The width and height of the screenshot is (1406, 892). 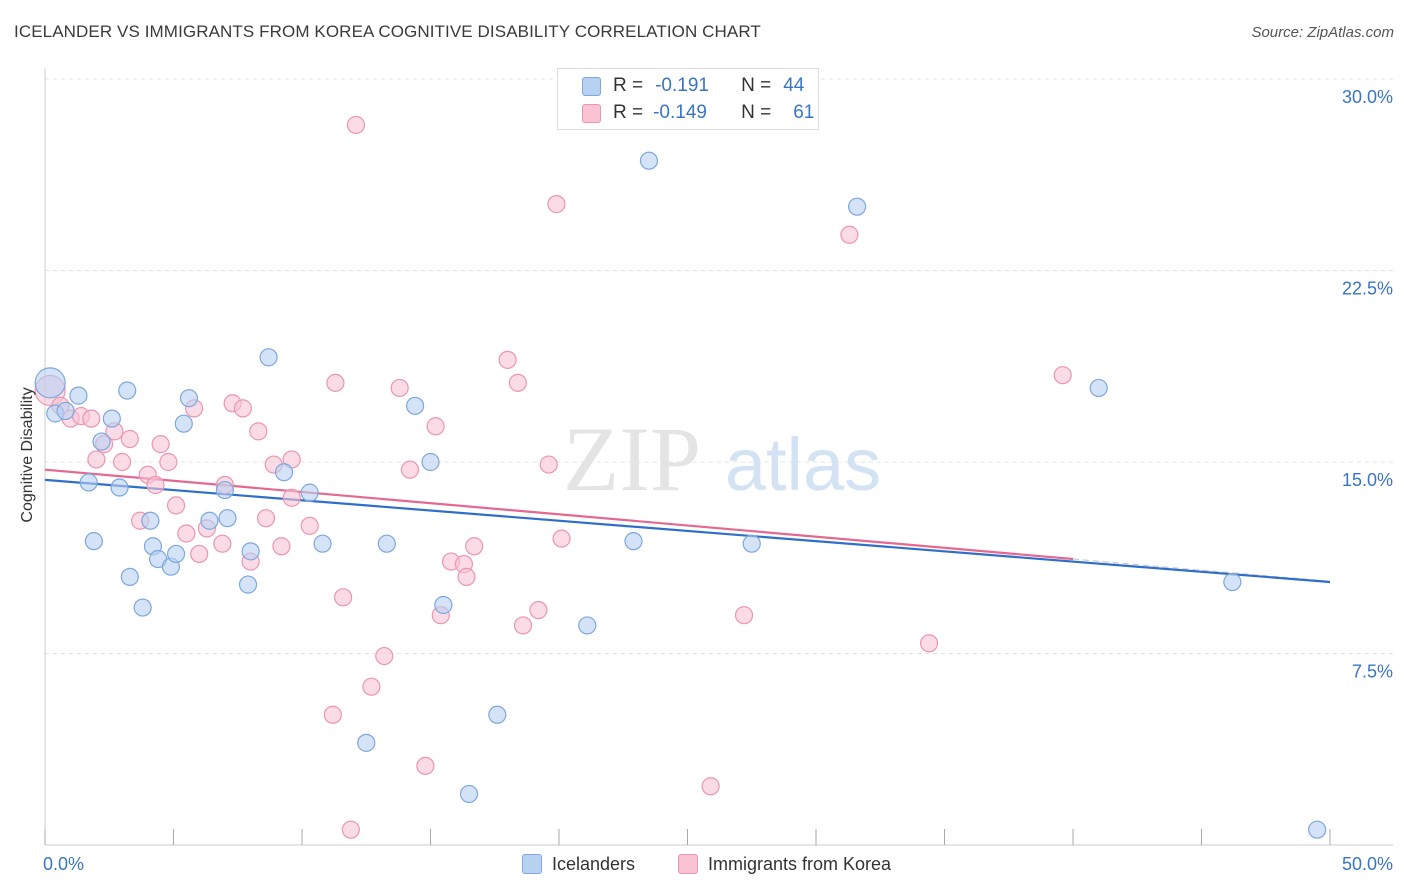 I want to click on legend-r-value: -0.191, so click(x=682, y=85).